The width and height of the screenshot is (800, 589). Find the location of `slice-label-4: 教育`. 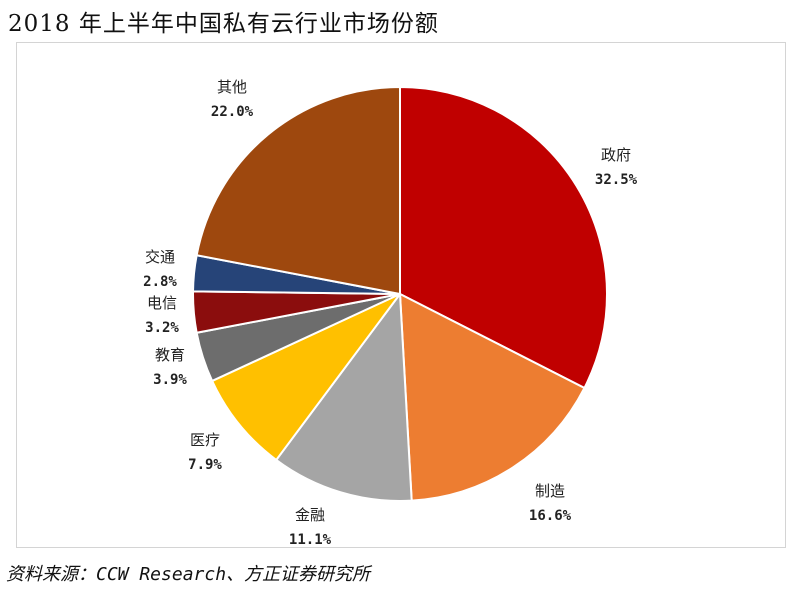

slice-label-4: 教育 is located at coordinates (170, 355).